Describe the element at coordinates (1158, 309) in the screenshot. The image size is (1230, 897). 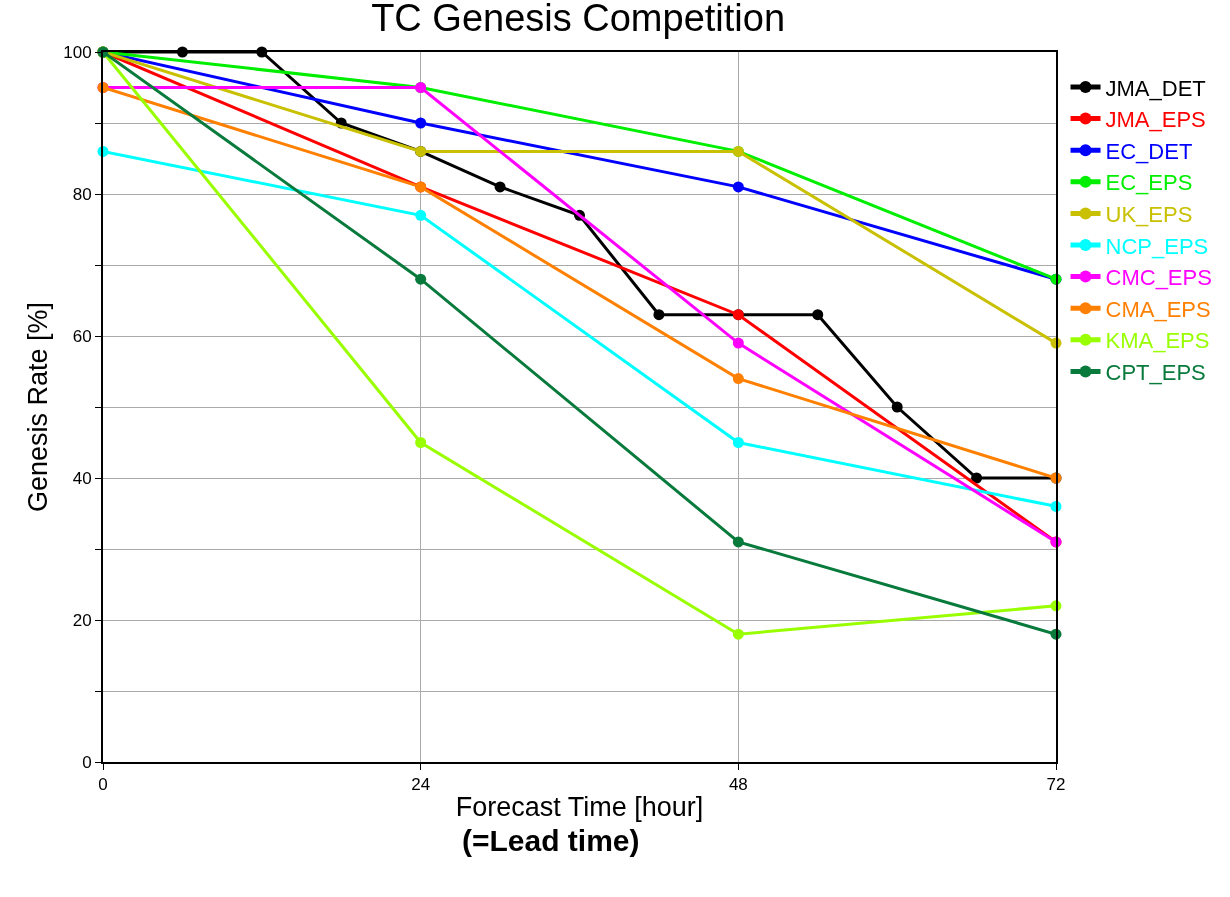
I see `legend-label: CMA_EPS` at that location.